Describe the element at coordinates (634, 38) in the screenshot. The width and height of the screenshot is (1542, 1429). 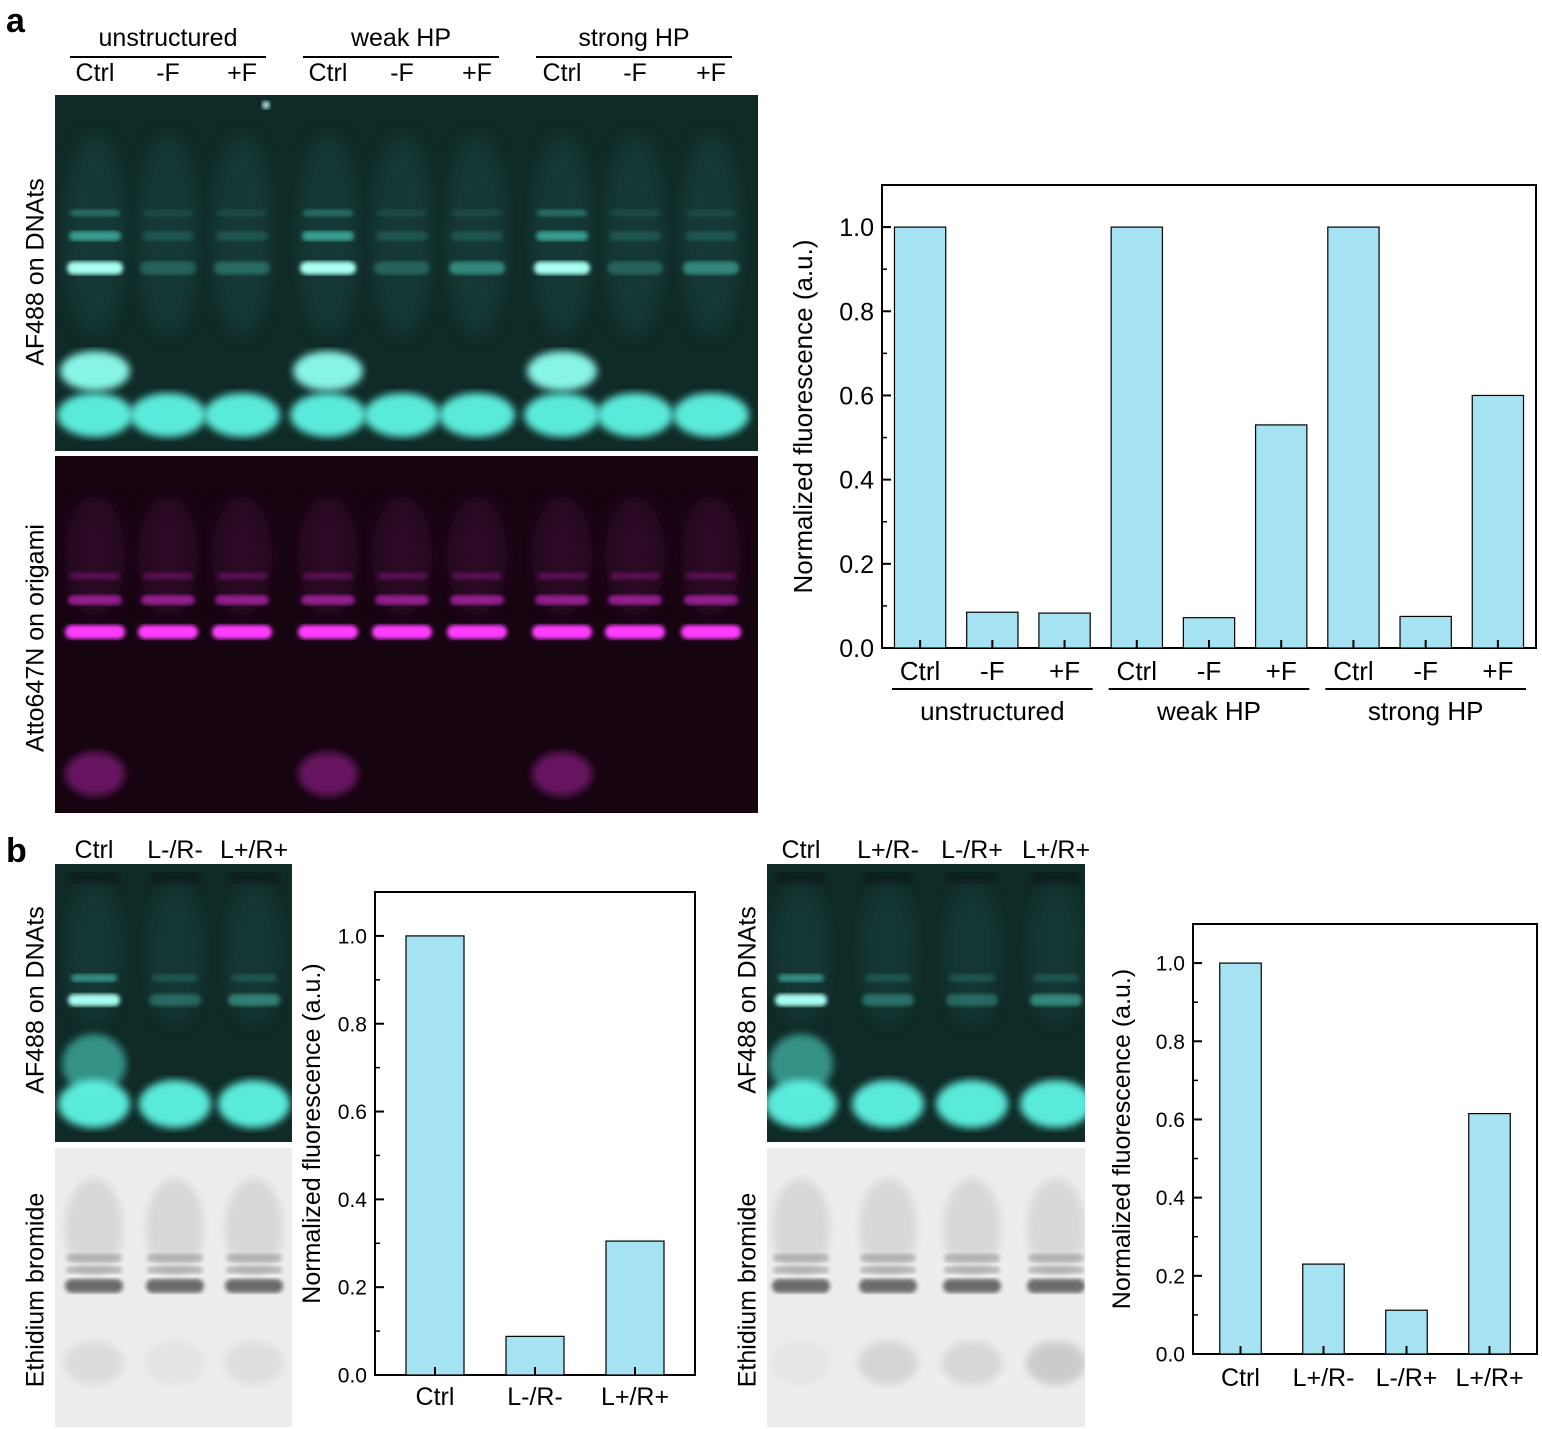
I see `group-label-strong-hp: strong HP` at that location.